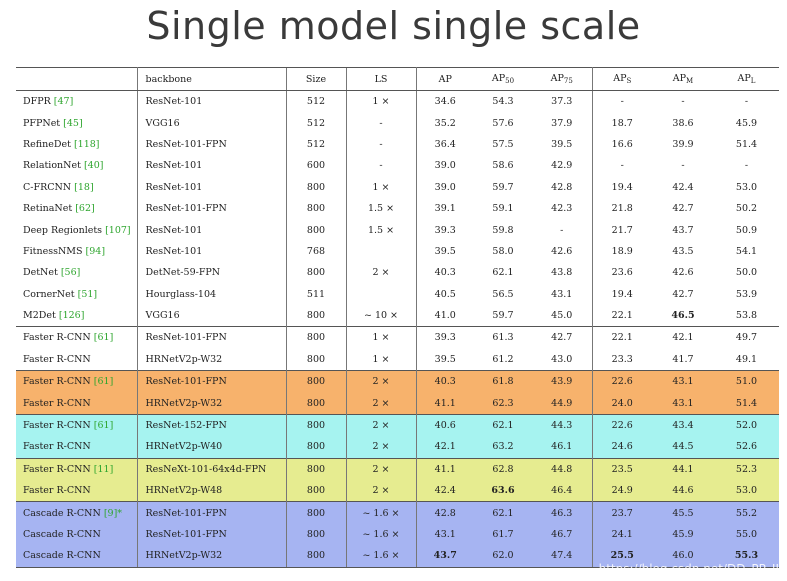  Describe the element at coordinates (503, 359) in the screenshot. I see `ap50-cell: 61.2` at that location.